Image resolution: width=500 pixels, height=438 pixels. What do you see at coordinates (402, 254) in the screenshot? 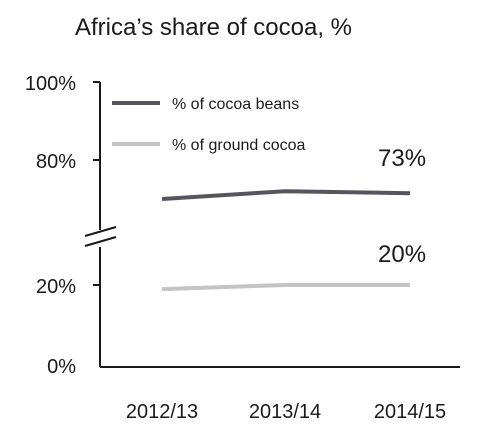
I see `end-label-ground-cocoa: 20%` at bounding box center [402, 254].